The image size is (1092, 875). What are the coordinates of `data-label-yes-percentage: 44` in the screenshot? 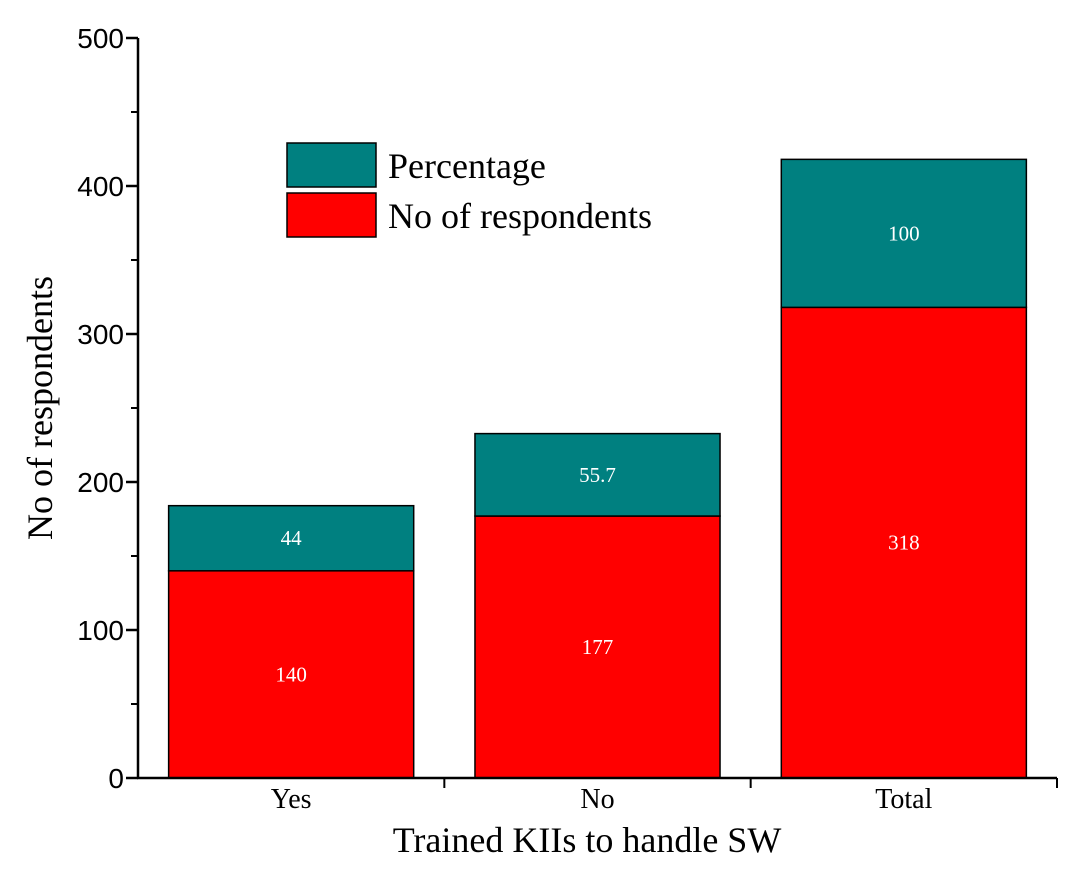 It's located at (292, 538).